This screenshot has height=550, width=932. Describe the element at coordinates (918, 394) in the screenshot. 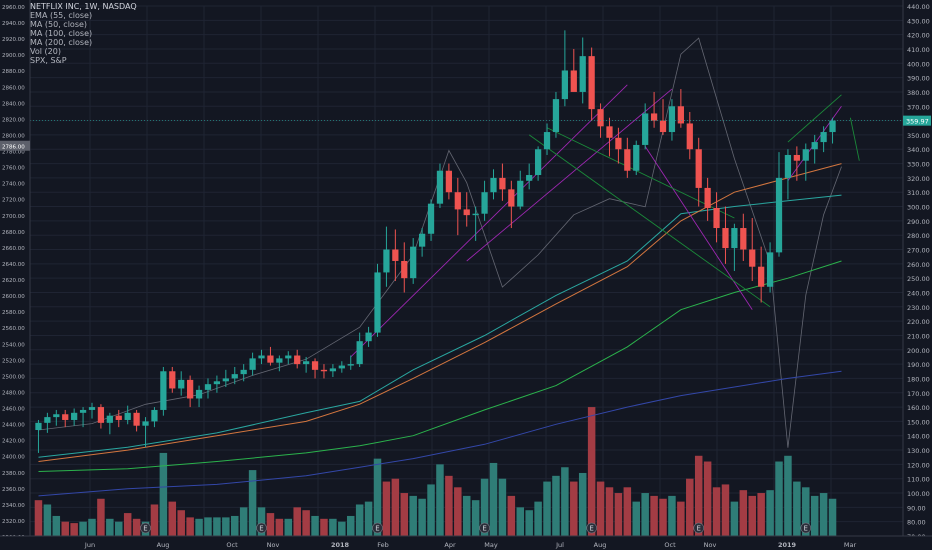

I see `price-tick-label: 170.00` at that location.